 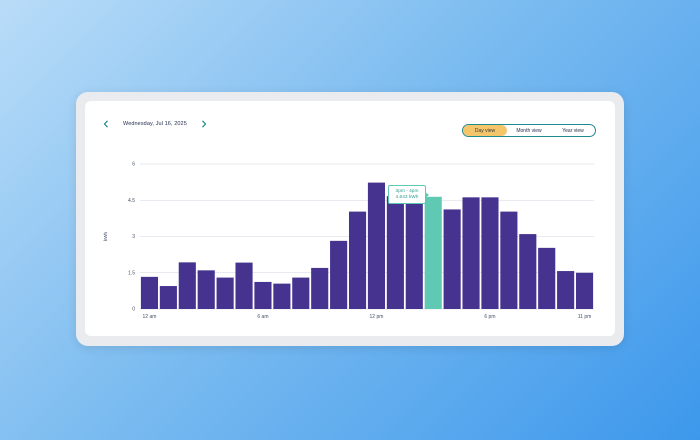 I want to click on day-view-option: Day view, so click(x=485, y=130).